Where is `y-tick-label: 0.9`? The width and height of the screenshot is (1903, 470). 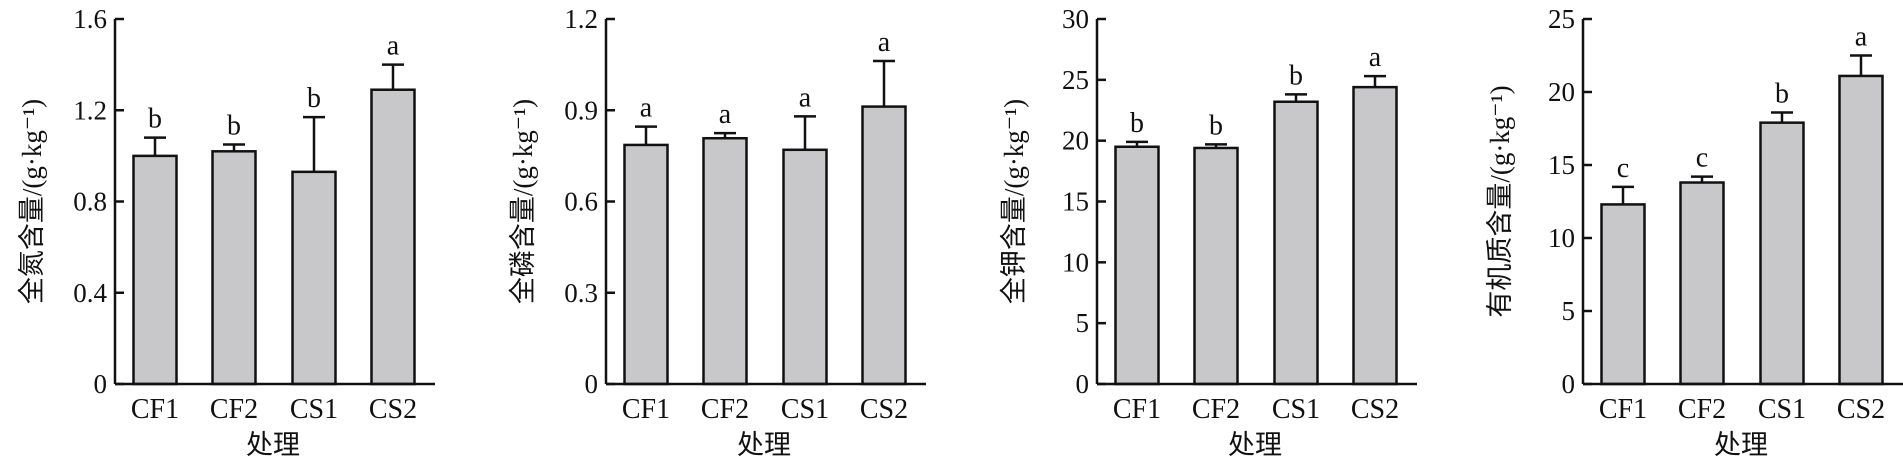
y-tick-label: 0.9 is located at coordinates (581, 110).